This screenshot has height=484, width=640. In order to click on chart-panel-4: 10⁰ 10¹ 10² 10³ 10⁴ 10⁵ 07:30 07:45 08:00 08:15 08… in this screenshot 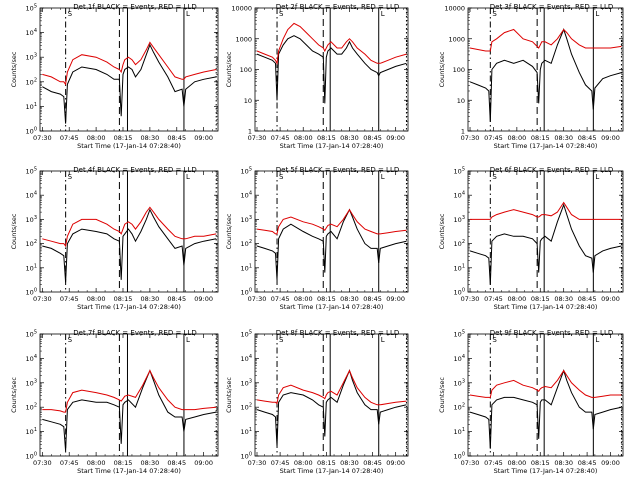, I will do `click(114, 238)`.